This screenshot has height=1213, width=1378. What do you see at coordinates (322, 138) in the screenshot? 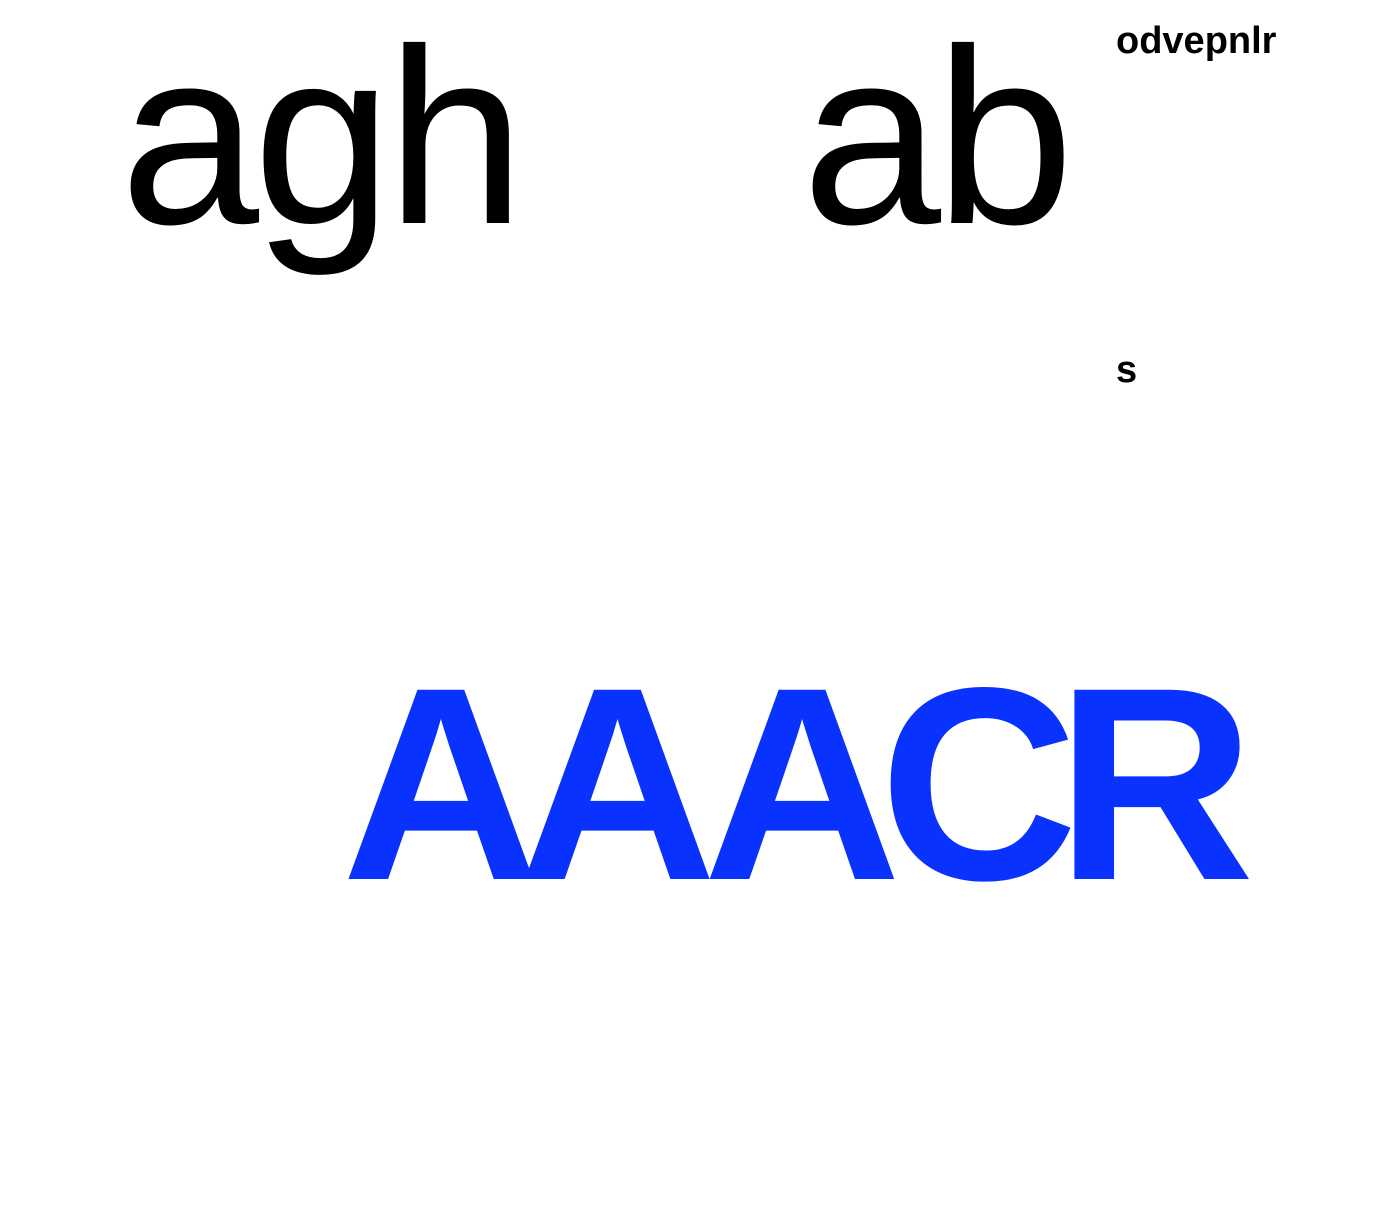
I see `word-agh: agh` at bounding box center [322, 138].